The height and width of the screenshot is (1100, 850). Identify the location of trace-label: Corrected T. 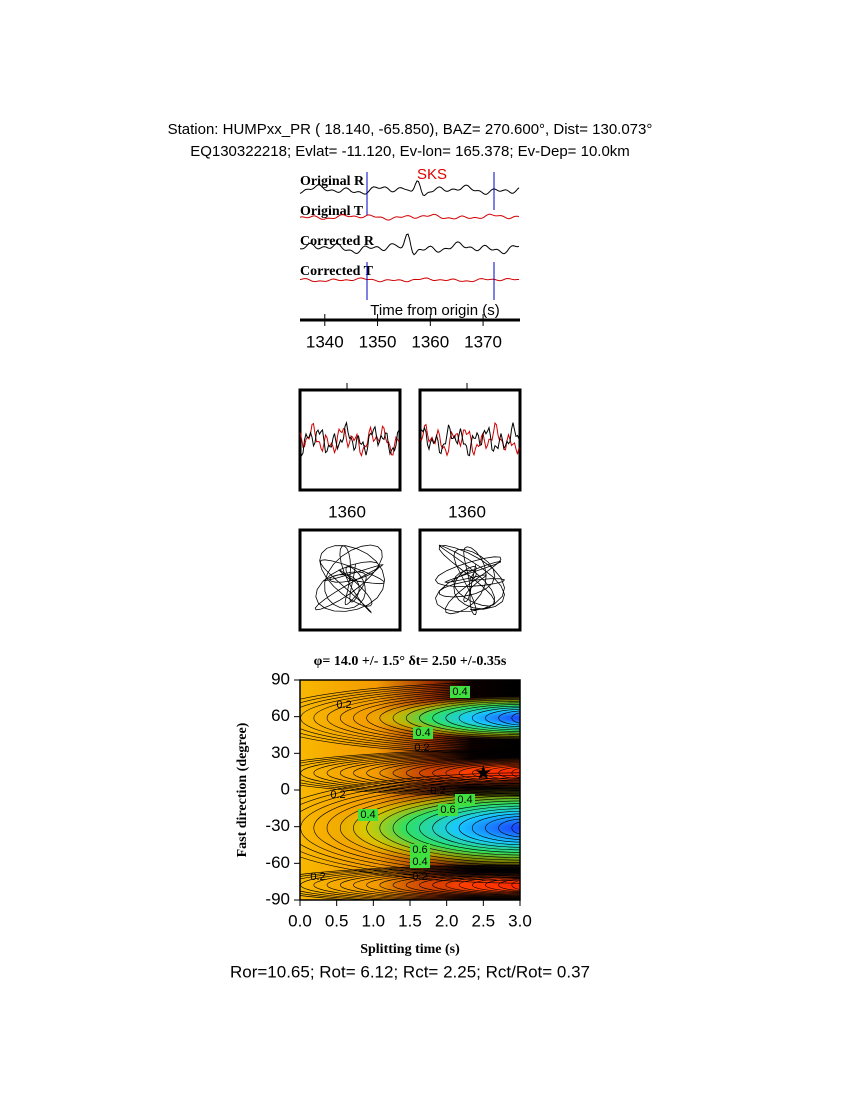
(337, 271).